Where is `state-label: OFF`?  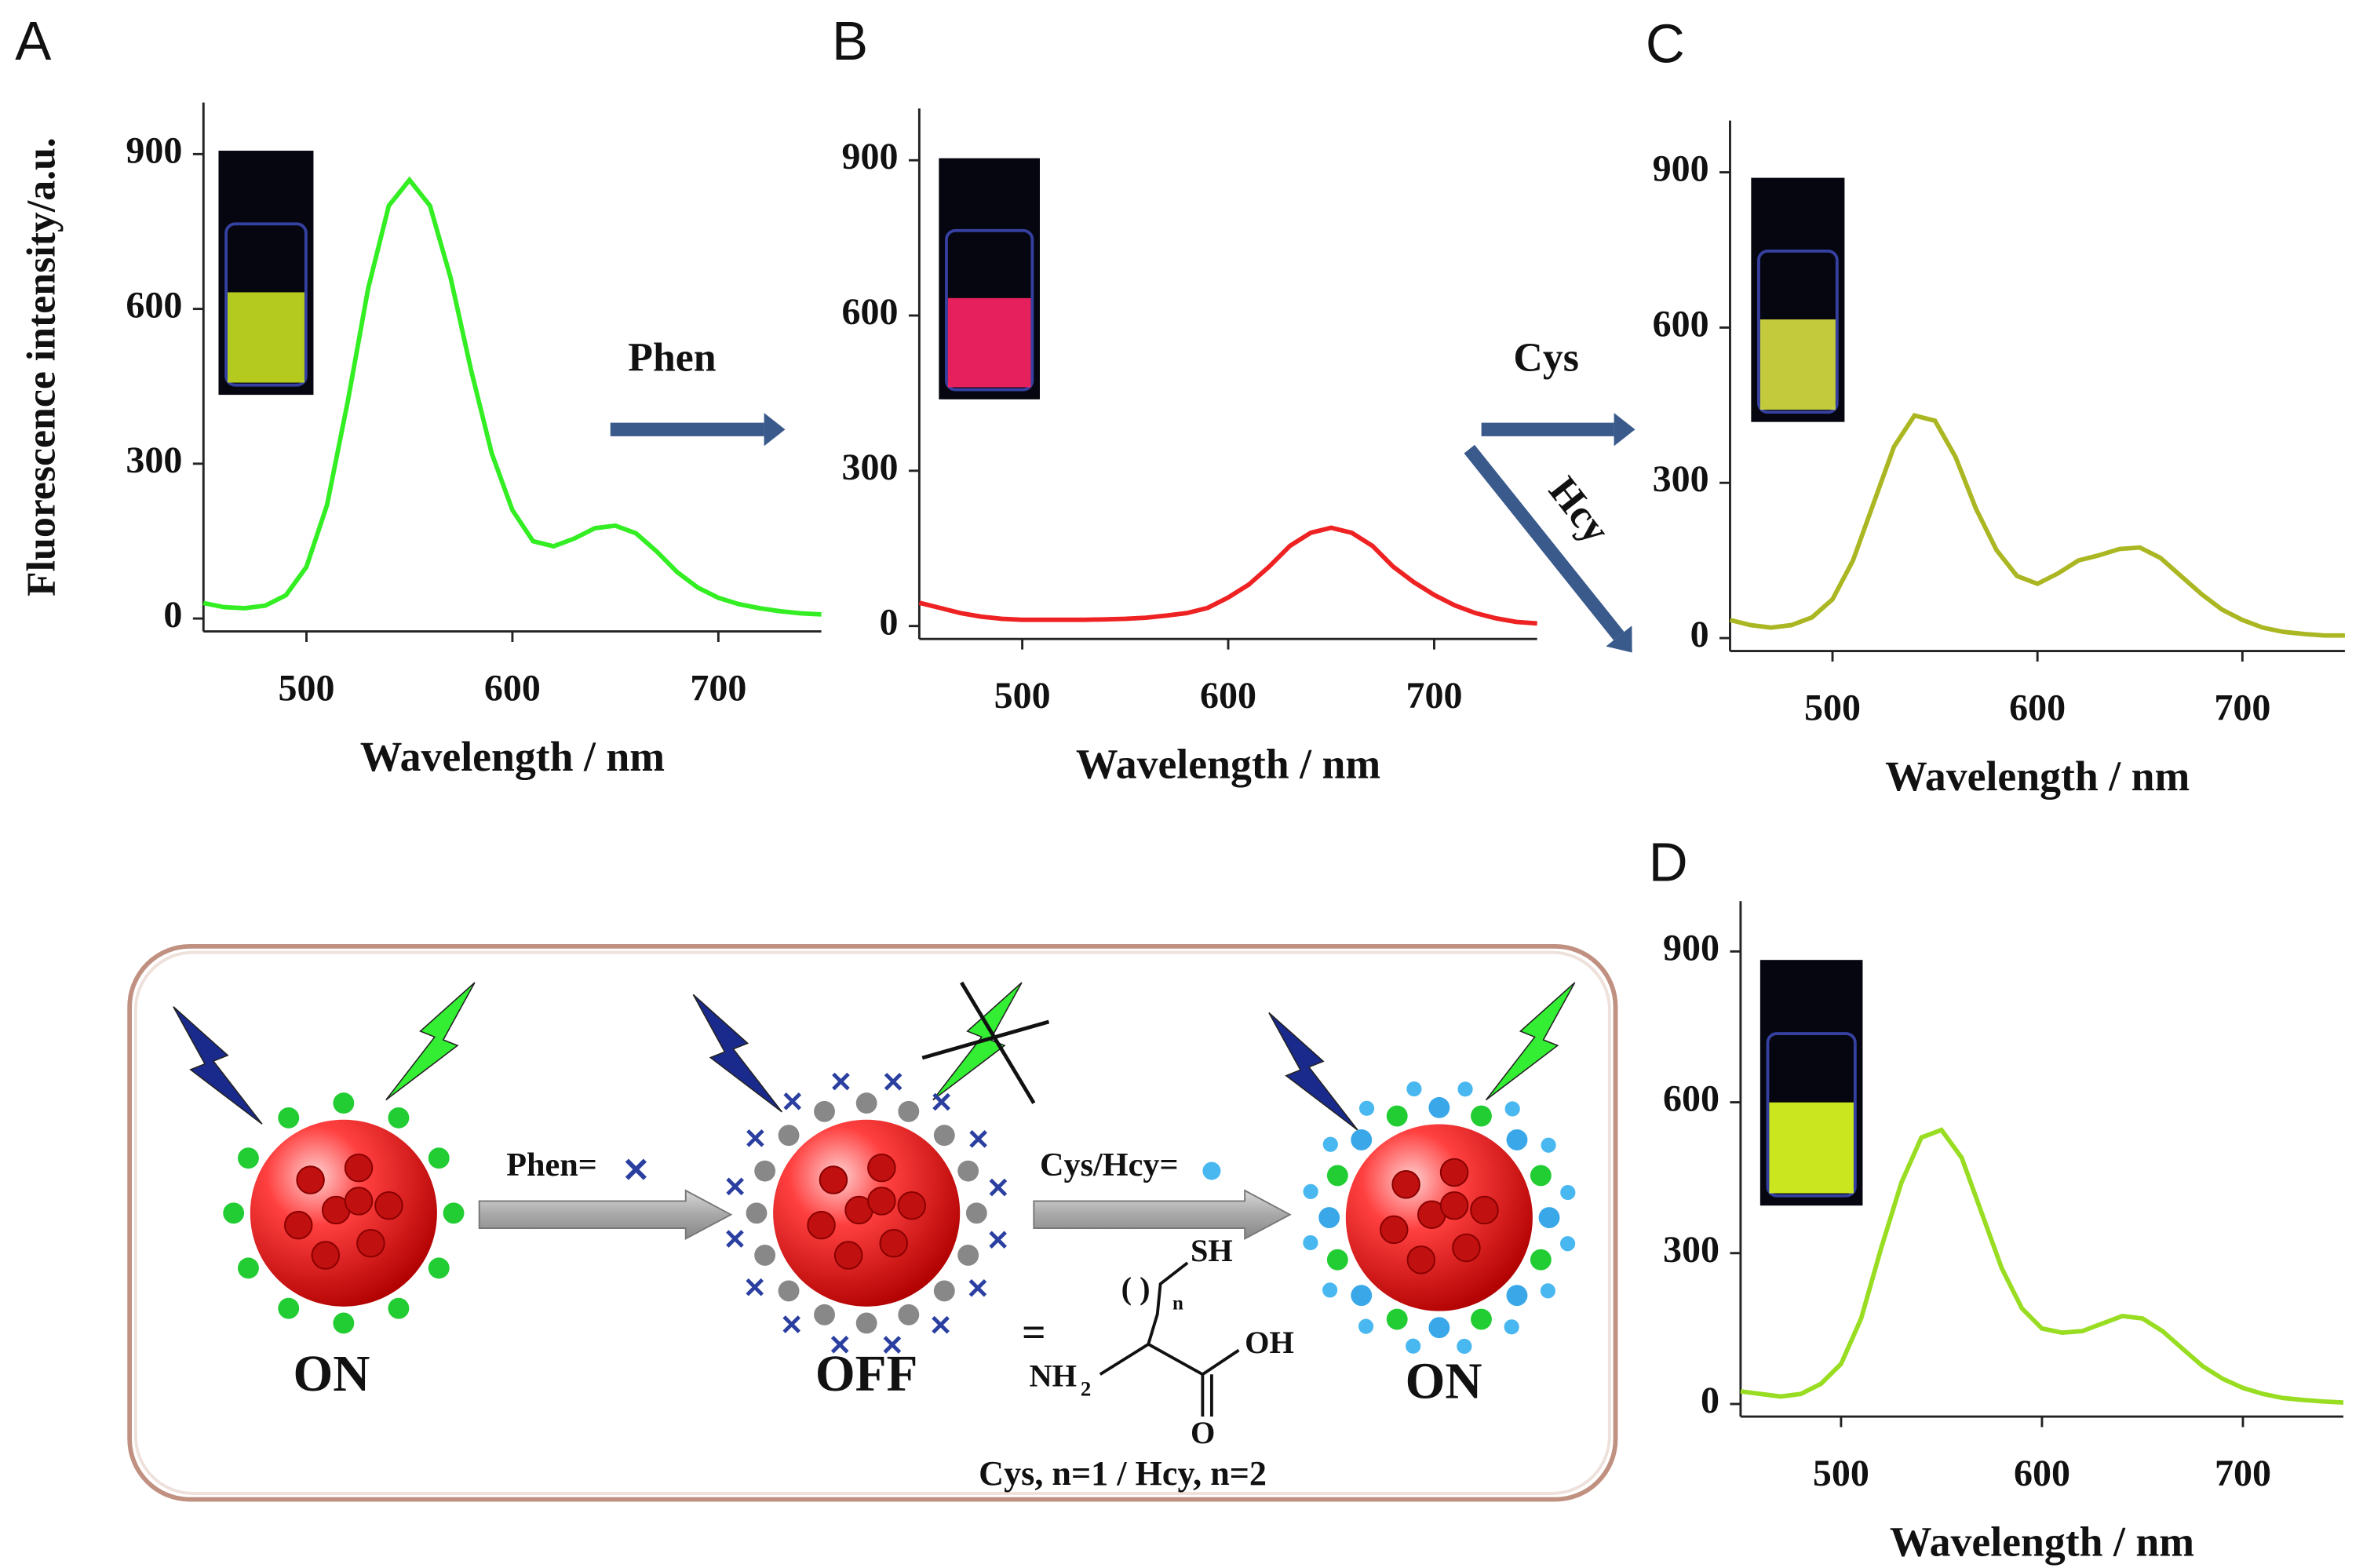
state-label: OFF is located at coordinates (866, 1374).